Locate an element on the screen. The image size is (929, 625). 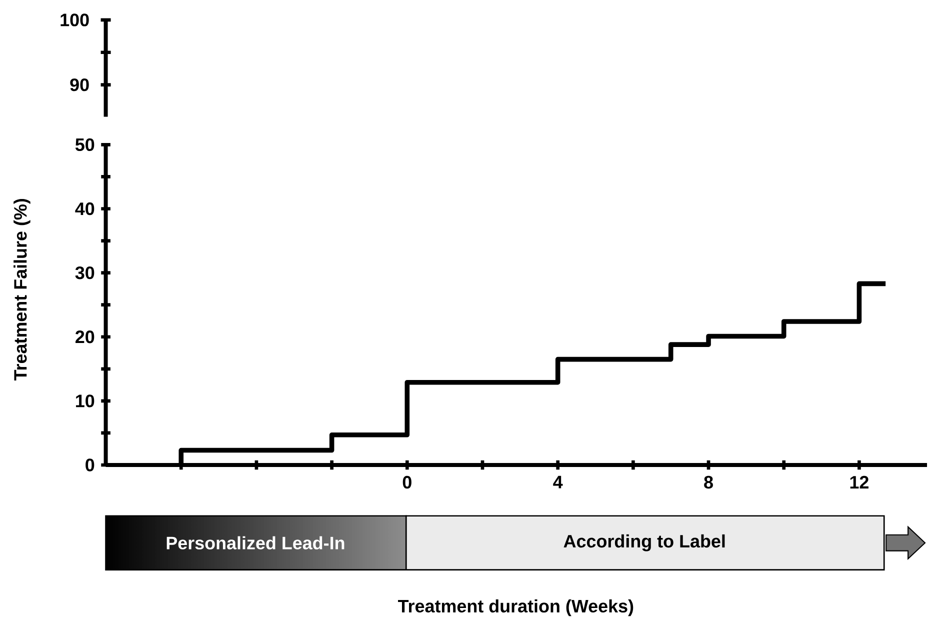
text: 100 is located at coordinates (74, 20).